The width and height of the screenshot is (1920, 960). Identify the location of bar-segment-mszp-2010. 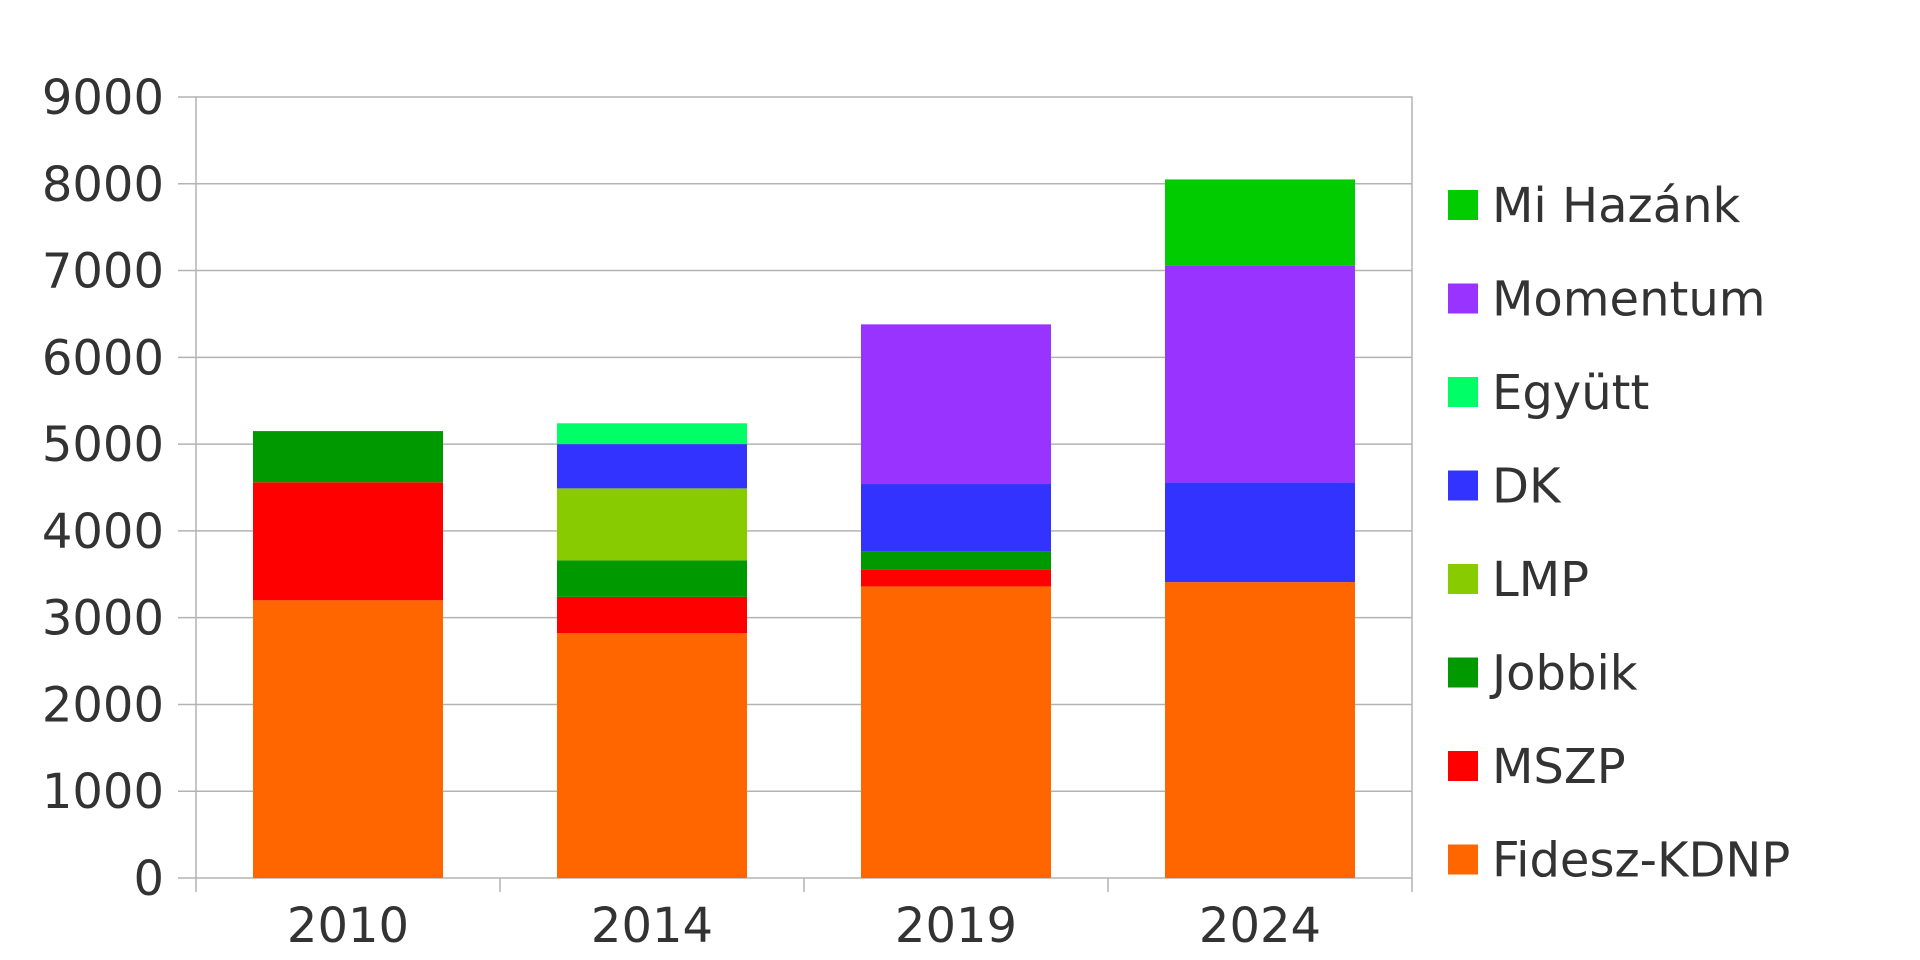
(348, 541).